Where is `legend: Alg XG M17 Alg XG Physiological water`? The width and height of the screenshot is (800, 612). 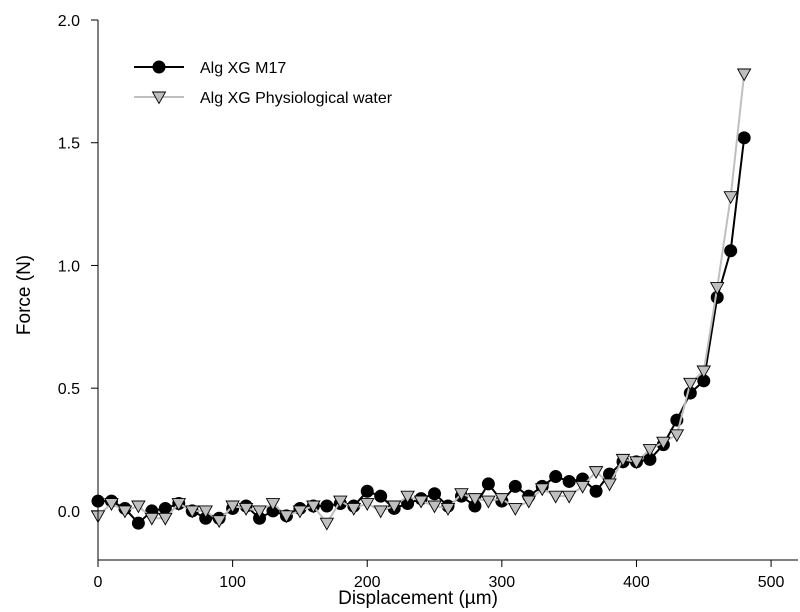
legend: Alg XG M17 Alg XG Physiological water is located at coordinates (263, 83).